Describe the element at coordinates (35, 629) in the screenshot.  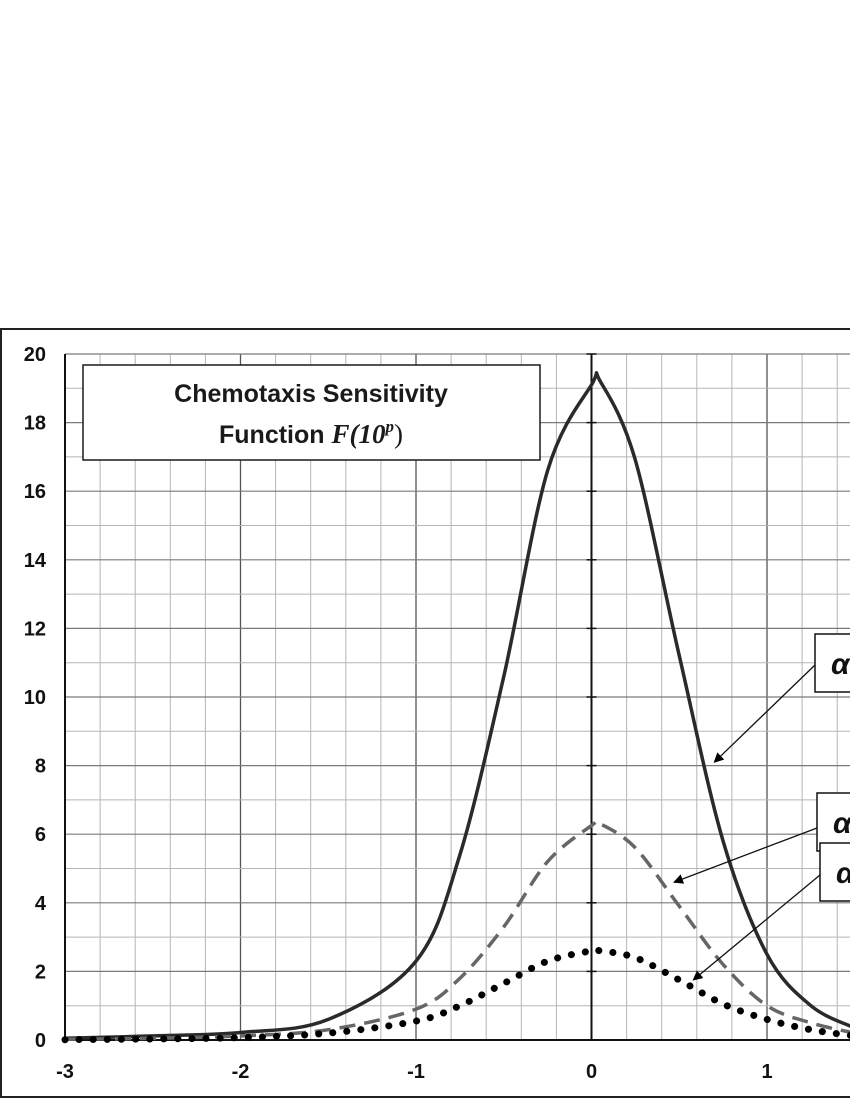
I see `y-tick-label: 12` at that location.